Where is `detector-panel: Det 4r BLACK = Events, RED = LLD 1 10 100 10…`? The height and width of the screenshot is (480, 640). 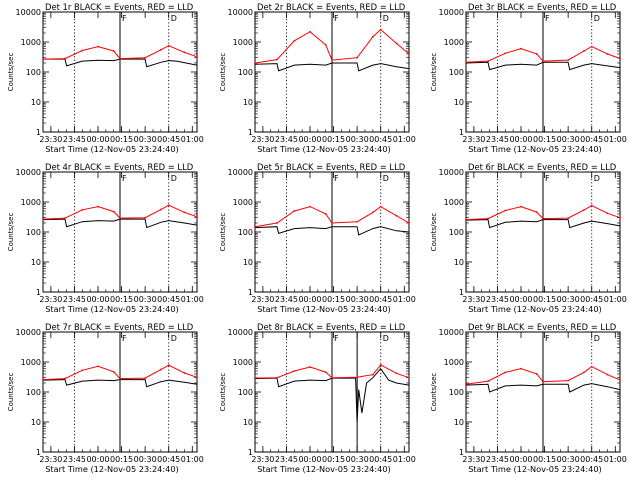 detector-panel: Det 4r BLACK = Events, RED = LLD 1 10 100 10… is located at coordinates (105, 238).